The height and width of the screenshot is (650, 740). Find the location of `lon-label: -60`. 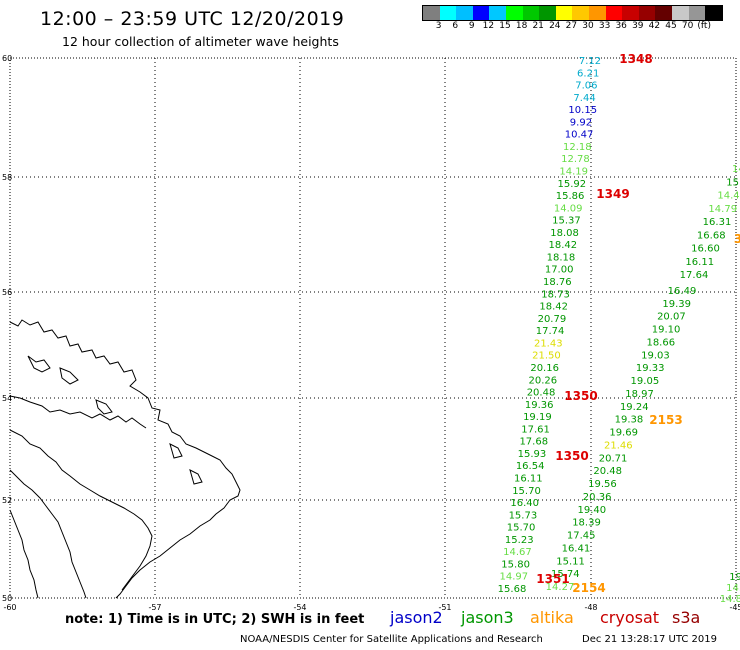

lon-label: -60 is located at coordinates (9, 607).